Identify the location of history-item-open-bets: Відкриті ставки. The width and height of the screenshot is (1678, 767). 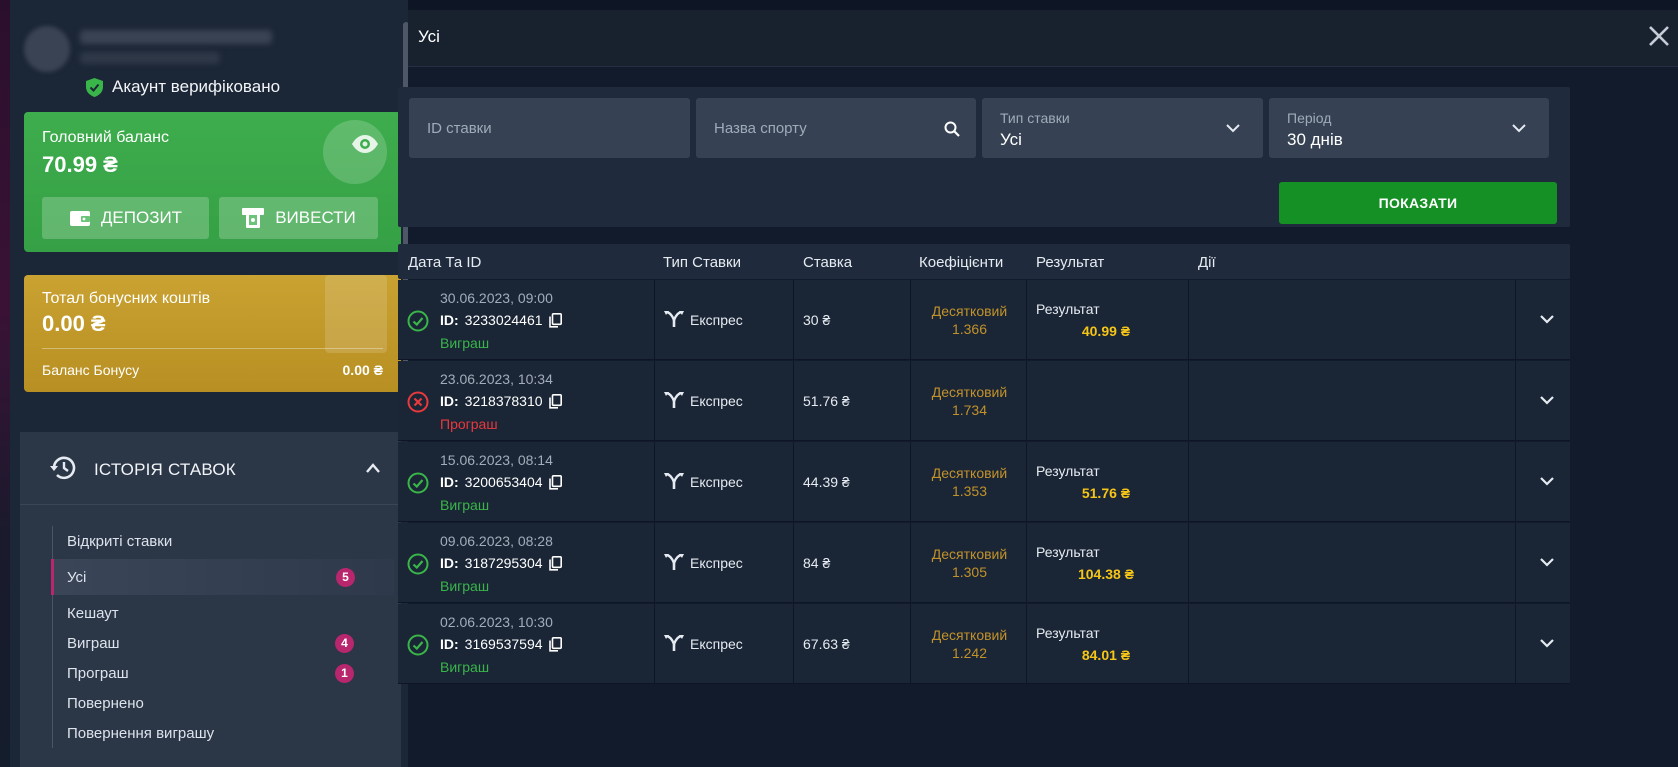
(223, 541).